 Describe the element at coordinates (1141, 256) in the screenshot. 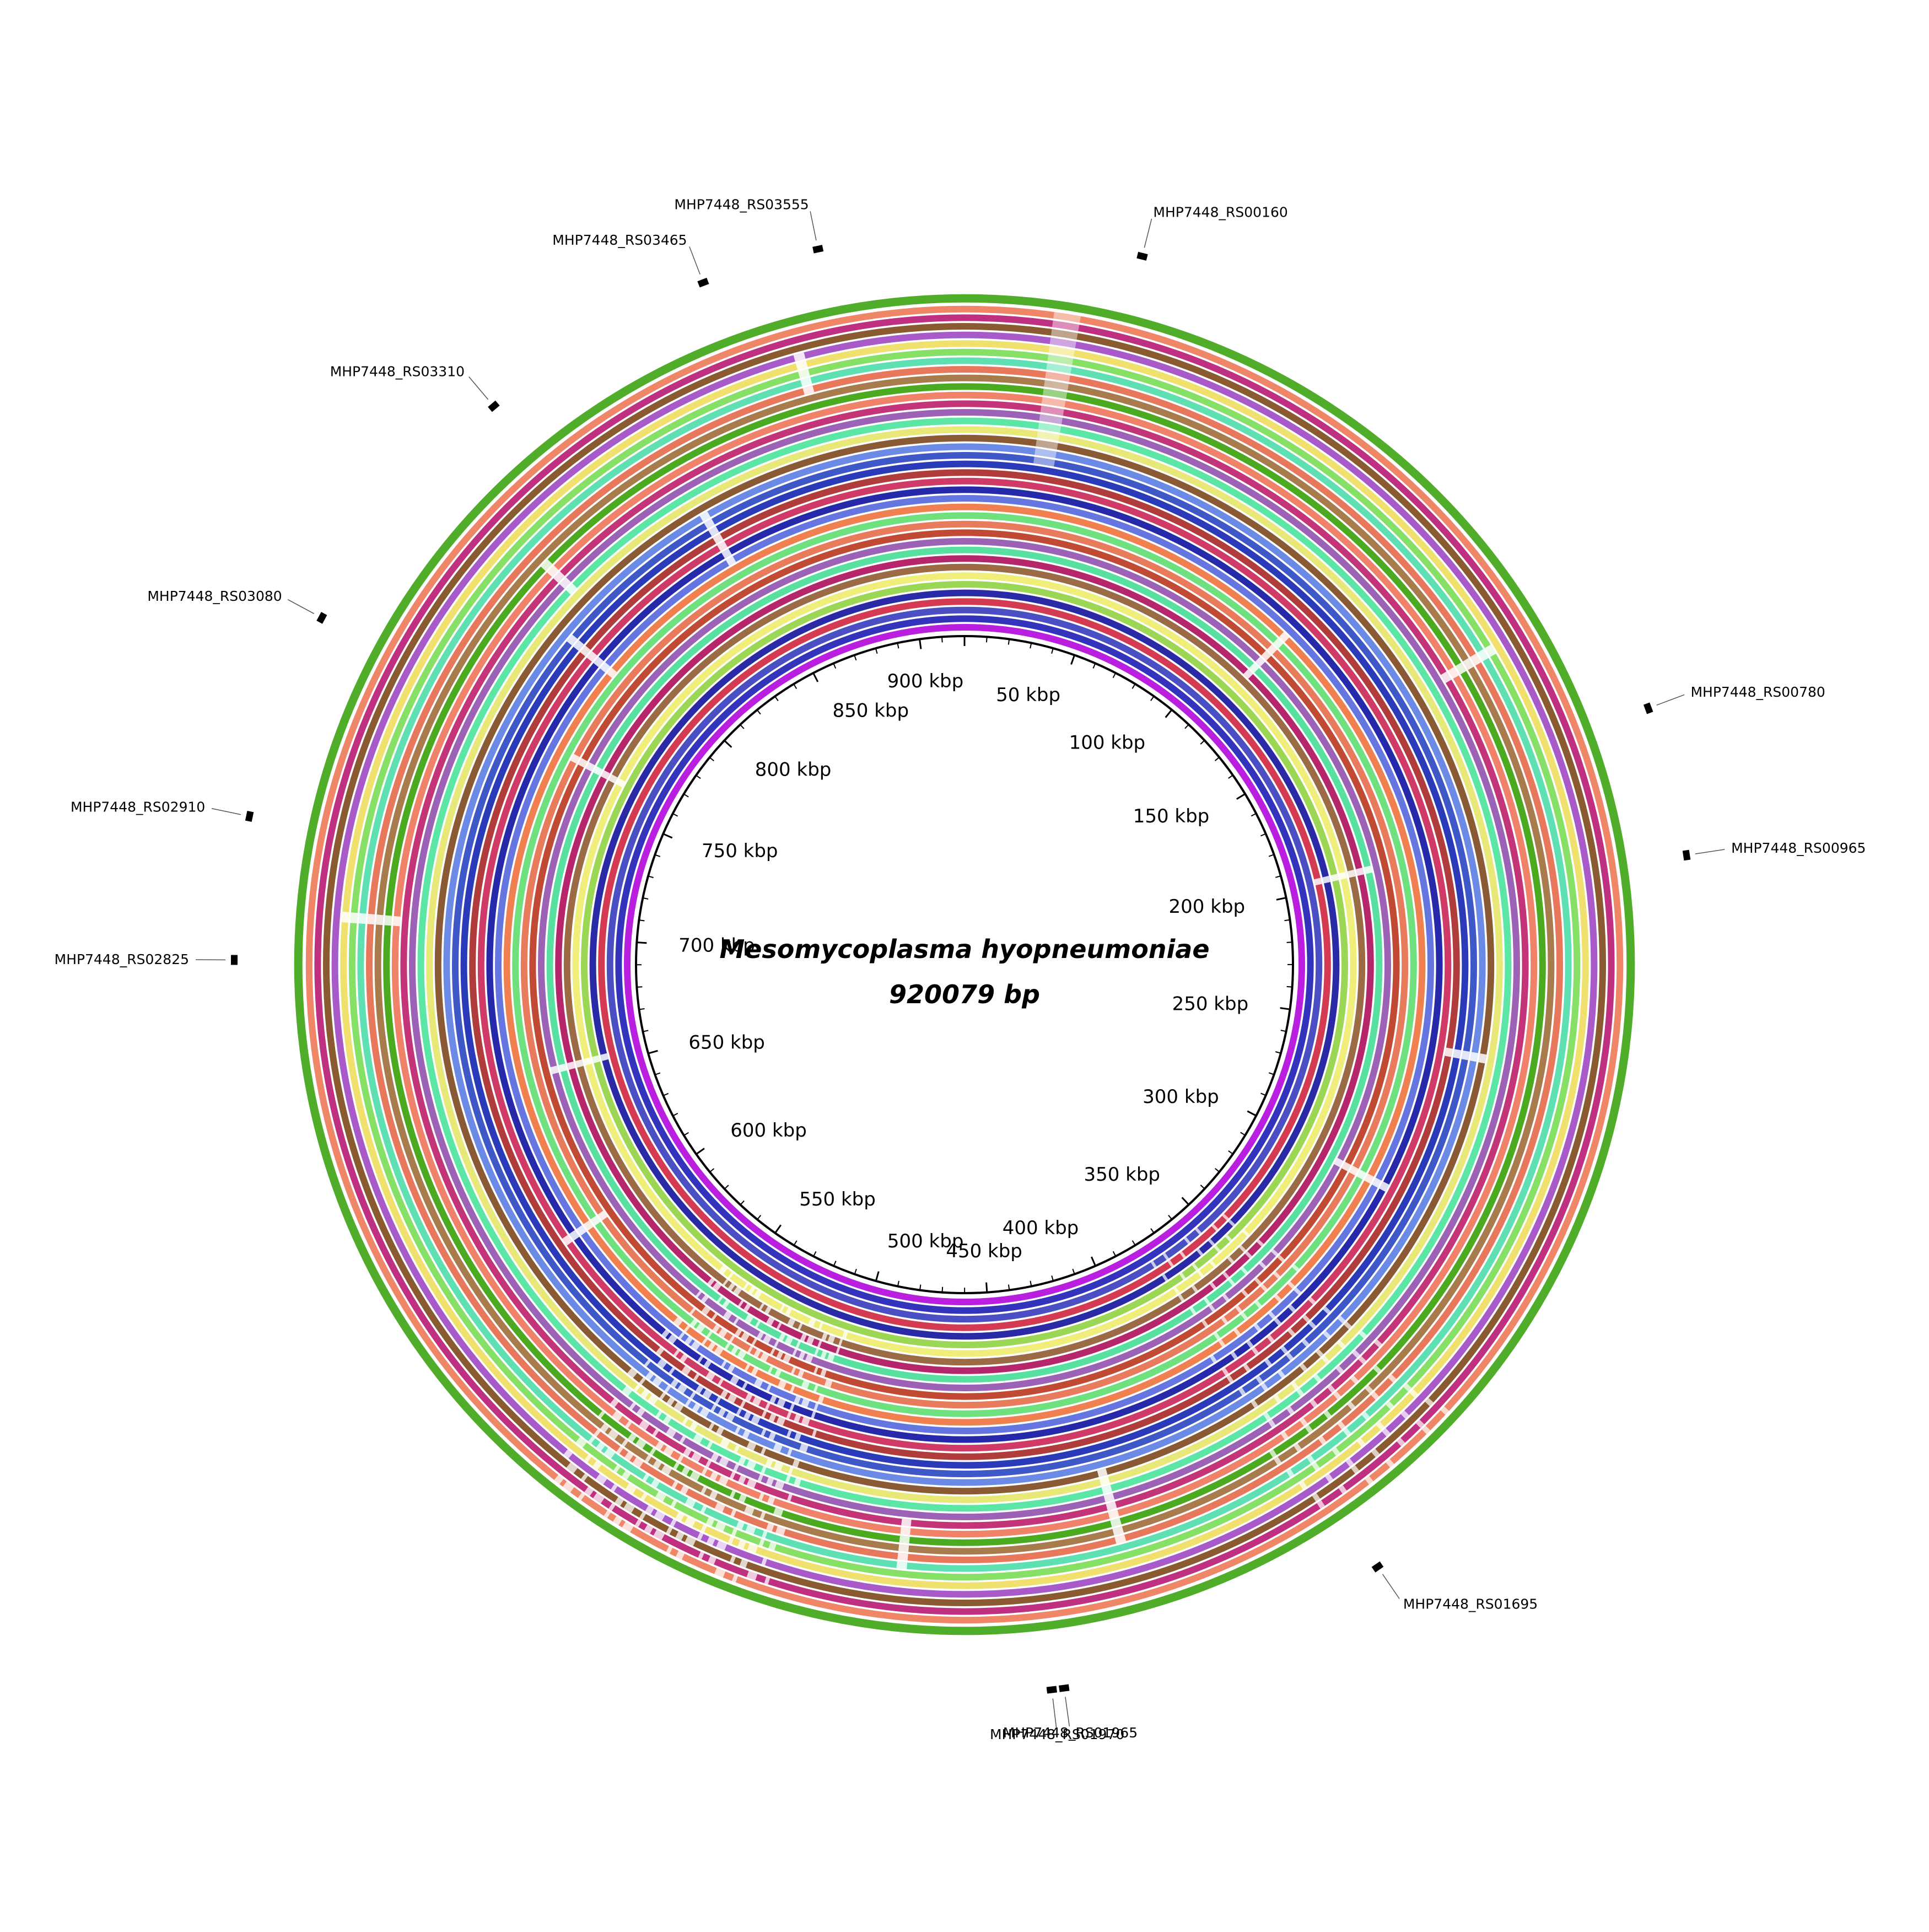

I see `gene-marker` at that location.